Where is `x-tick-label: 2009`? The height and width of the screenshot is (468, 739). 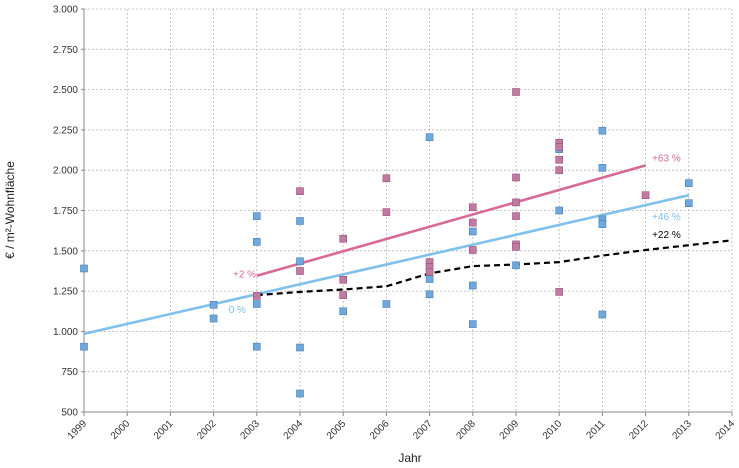 x-tick-label: 2009 is located at coordinates (510, 430).